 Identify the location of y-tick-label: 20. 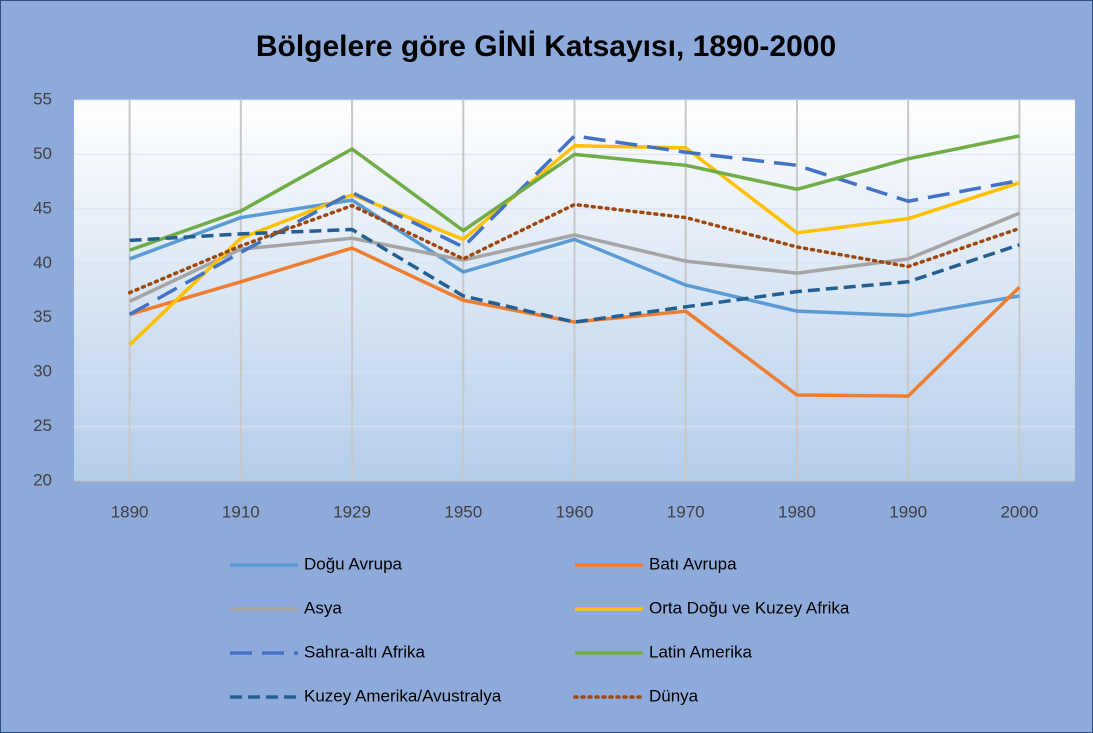
(42, 479).